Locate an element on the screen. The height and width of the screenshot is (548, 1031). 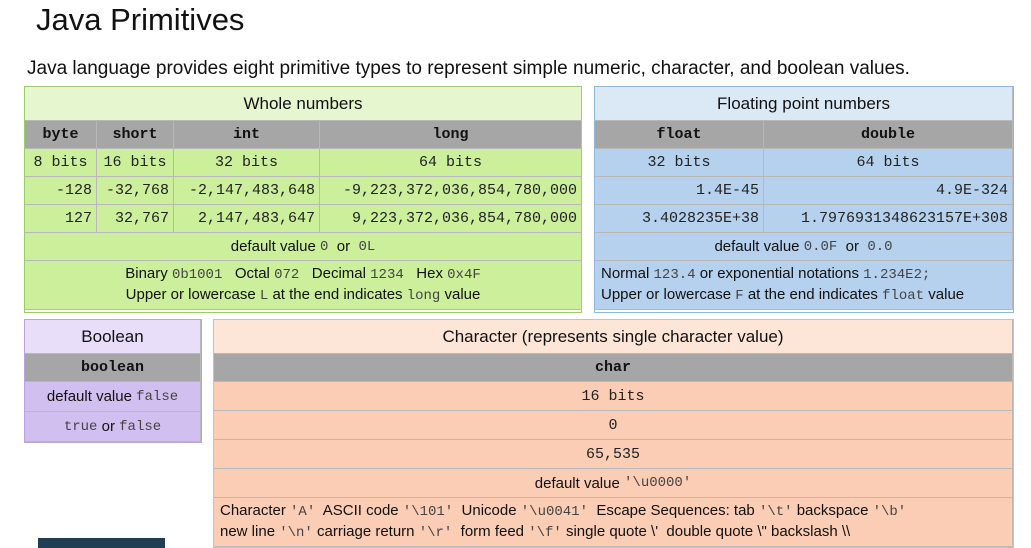
char-note-segment: '\f' is located at coordinates (545, 533).